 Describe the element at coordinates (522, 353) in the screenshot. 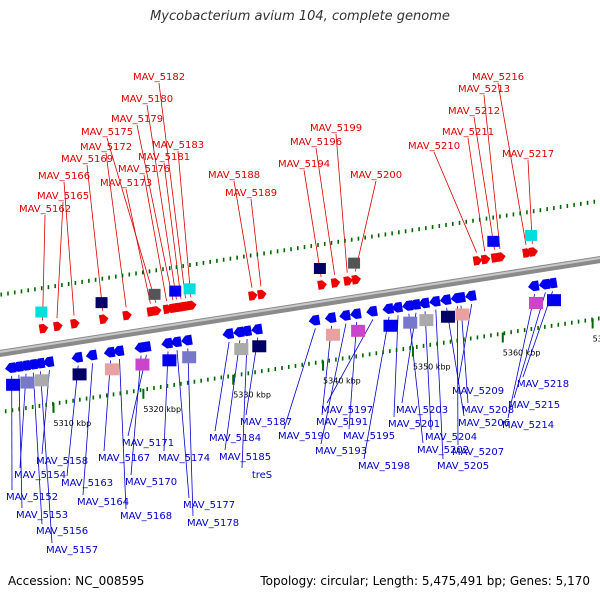

I see `scale-label: 5360 kbp` at that location.